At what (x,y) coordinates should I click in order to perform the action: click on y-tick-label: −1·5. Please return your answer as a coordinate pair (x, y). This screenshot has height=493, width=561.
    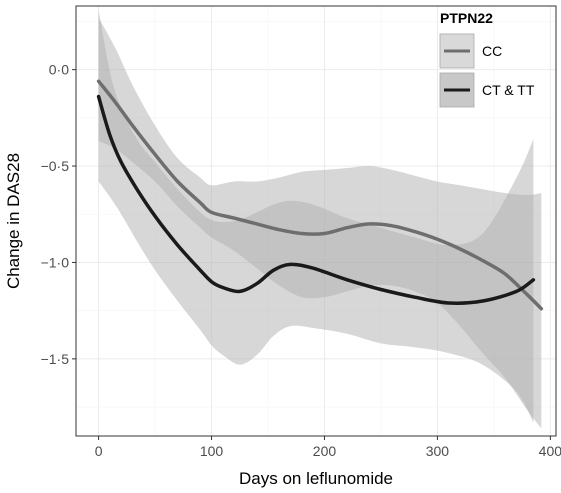
    Looking at the image, I should click on (55, 359).